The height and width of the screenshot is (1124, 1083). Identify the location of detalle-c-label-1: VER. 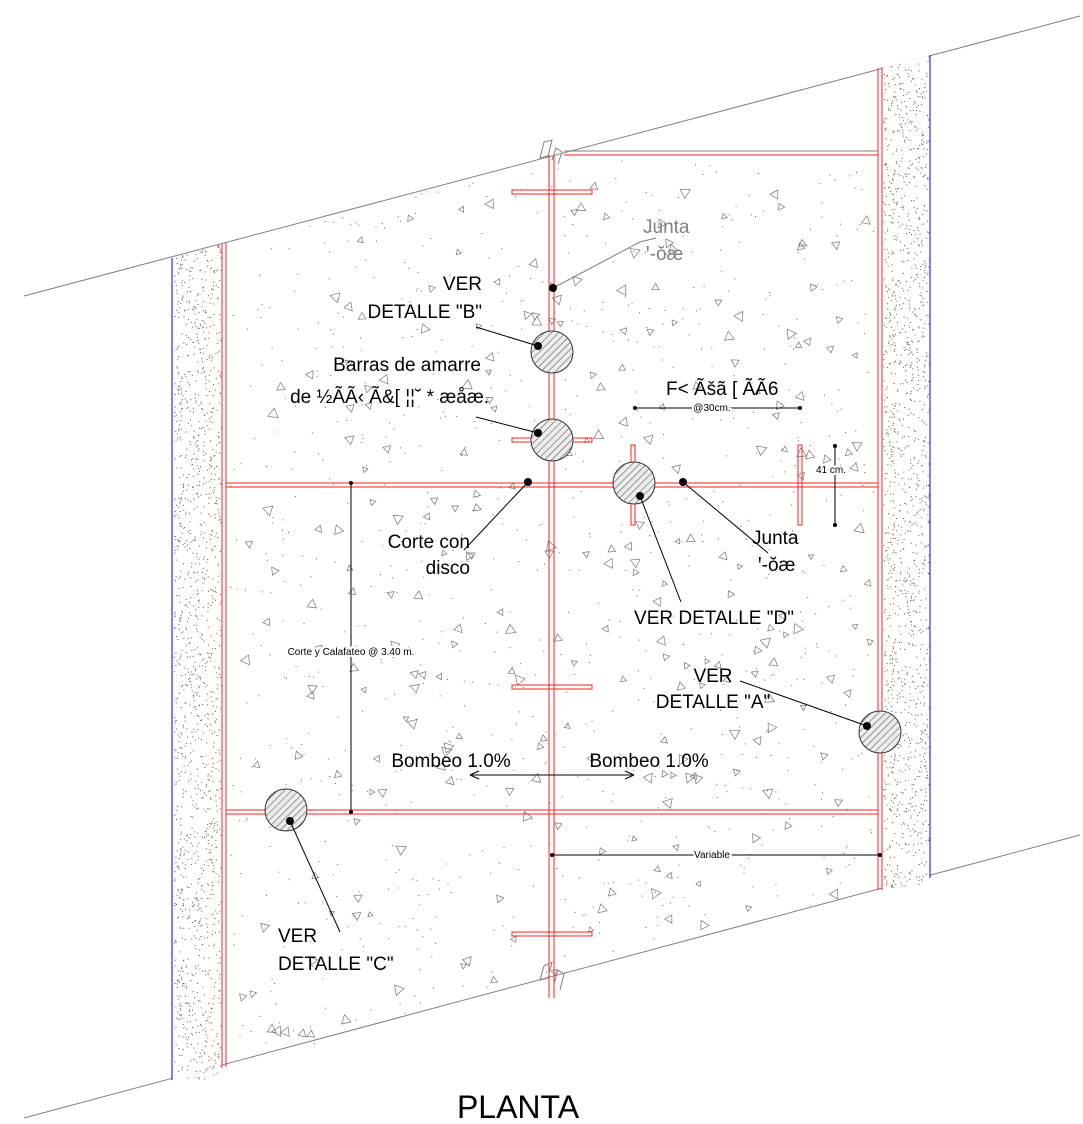
(297, 936).